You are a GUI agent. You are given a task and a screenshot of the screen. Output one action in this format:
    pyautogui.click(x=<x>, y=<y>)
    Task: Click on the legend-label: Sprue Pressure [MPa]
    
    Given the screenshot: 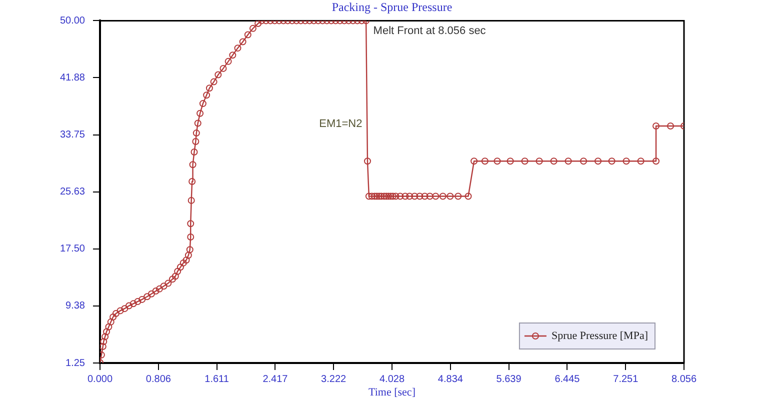 What is the action you would take?
    pyautogui.click(x=599, y=336)
    